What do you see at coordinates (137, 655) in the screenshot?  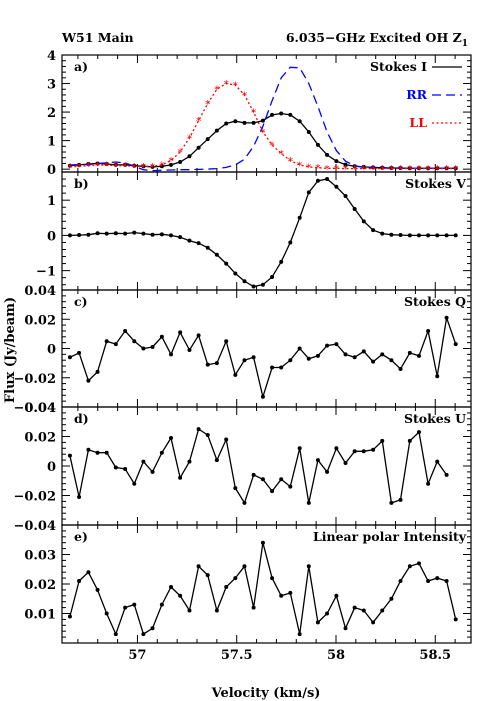 I see `x-tick-label: 57` at bounding box center [137, 655].